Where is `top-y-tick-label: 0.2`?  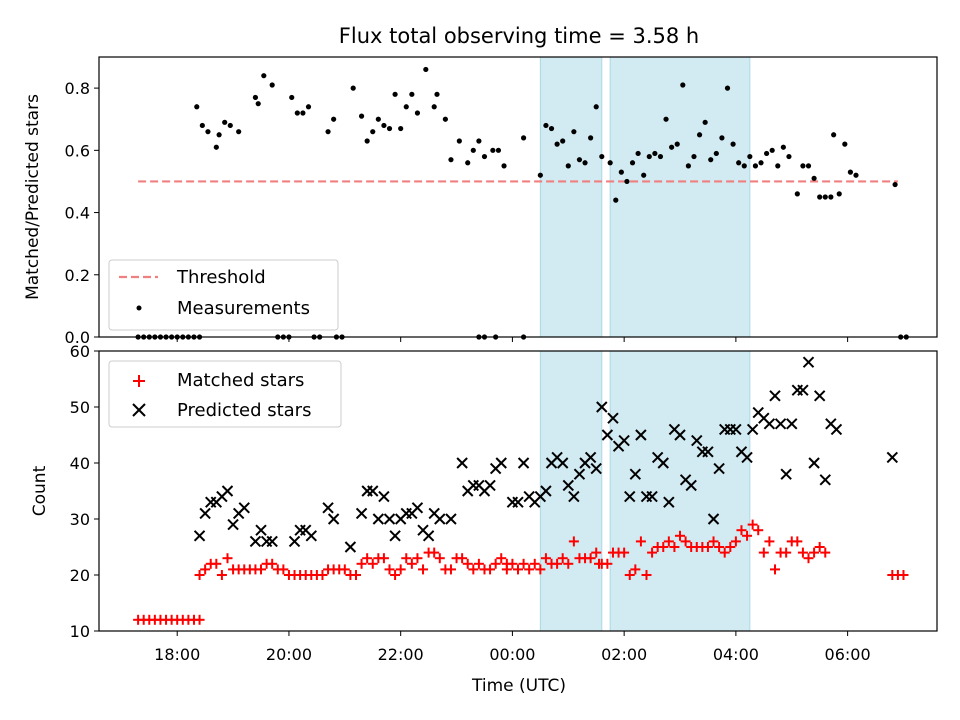
top-y-tick-label: 0.2 is located at coordinates (77, 275).